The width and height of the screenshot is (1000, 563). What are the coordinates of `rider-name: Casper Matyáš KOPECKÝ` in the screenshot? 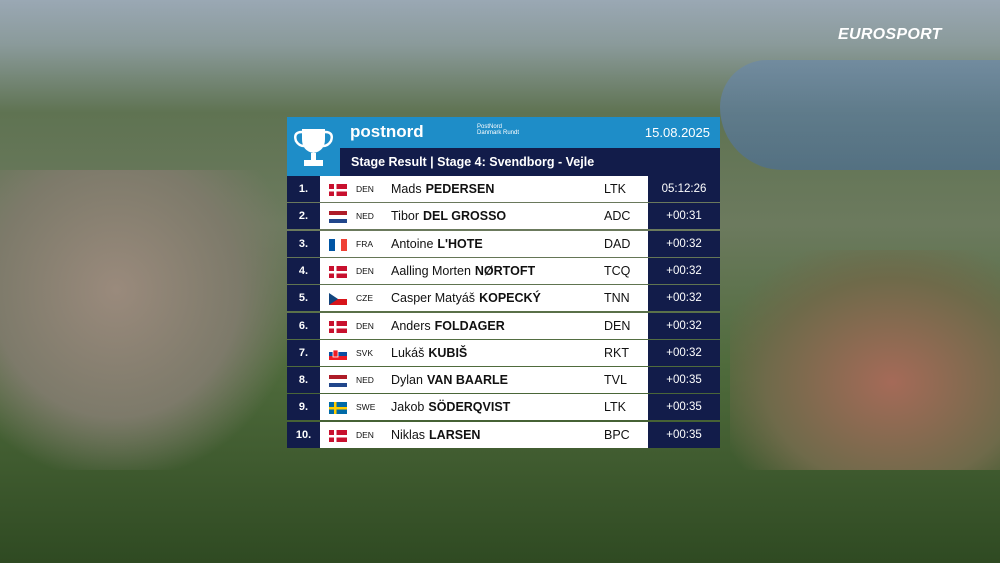 It's located at (466, 298).